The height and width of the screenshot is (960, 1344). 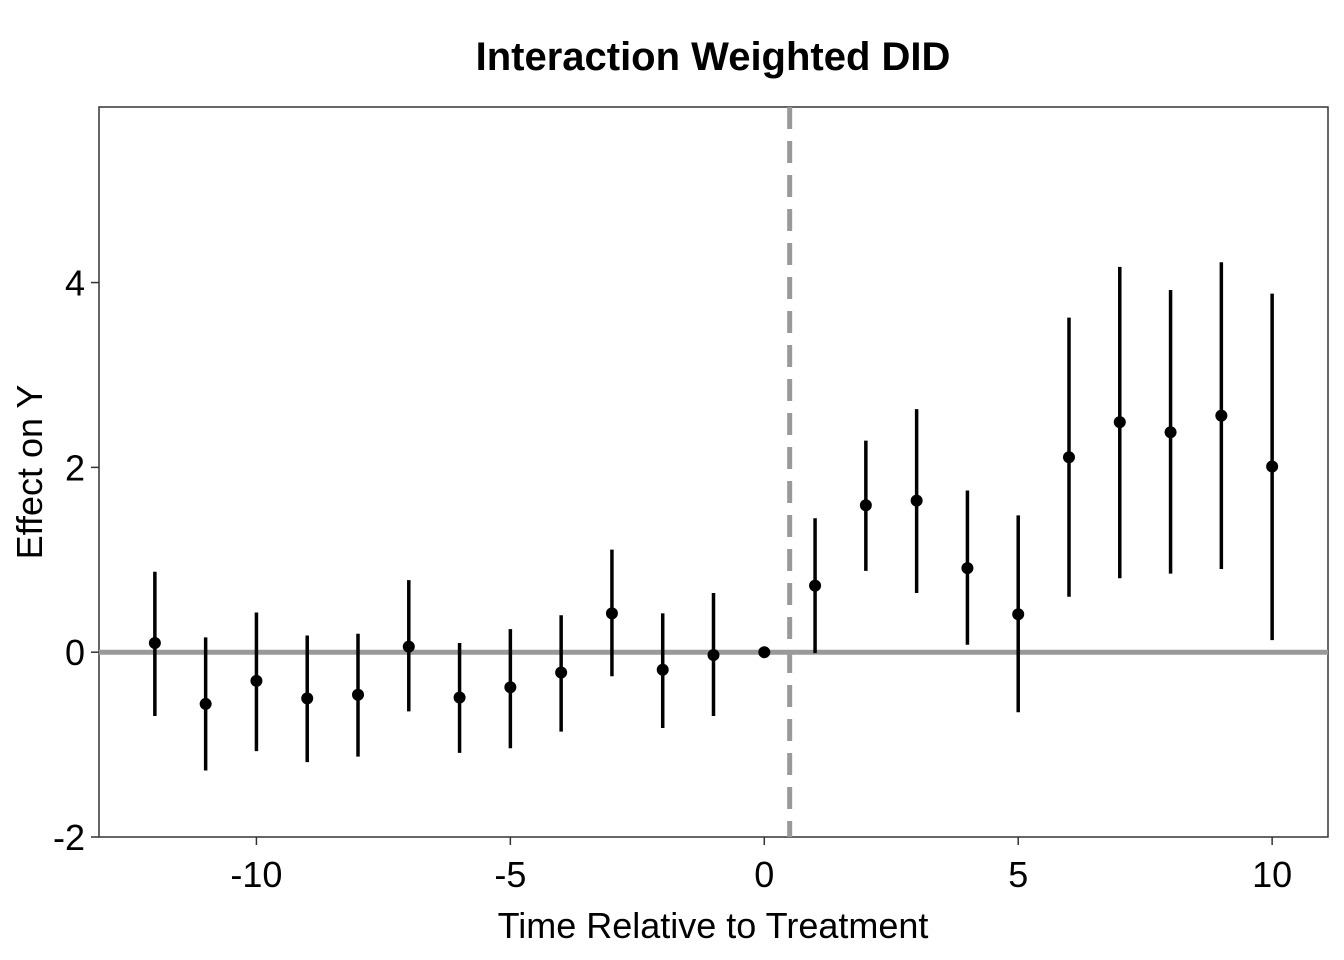 What do you see at coordinates (256, 874) in the screenshot?
I see `x-tick-label: -10` at bounding box center [256, 874].